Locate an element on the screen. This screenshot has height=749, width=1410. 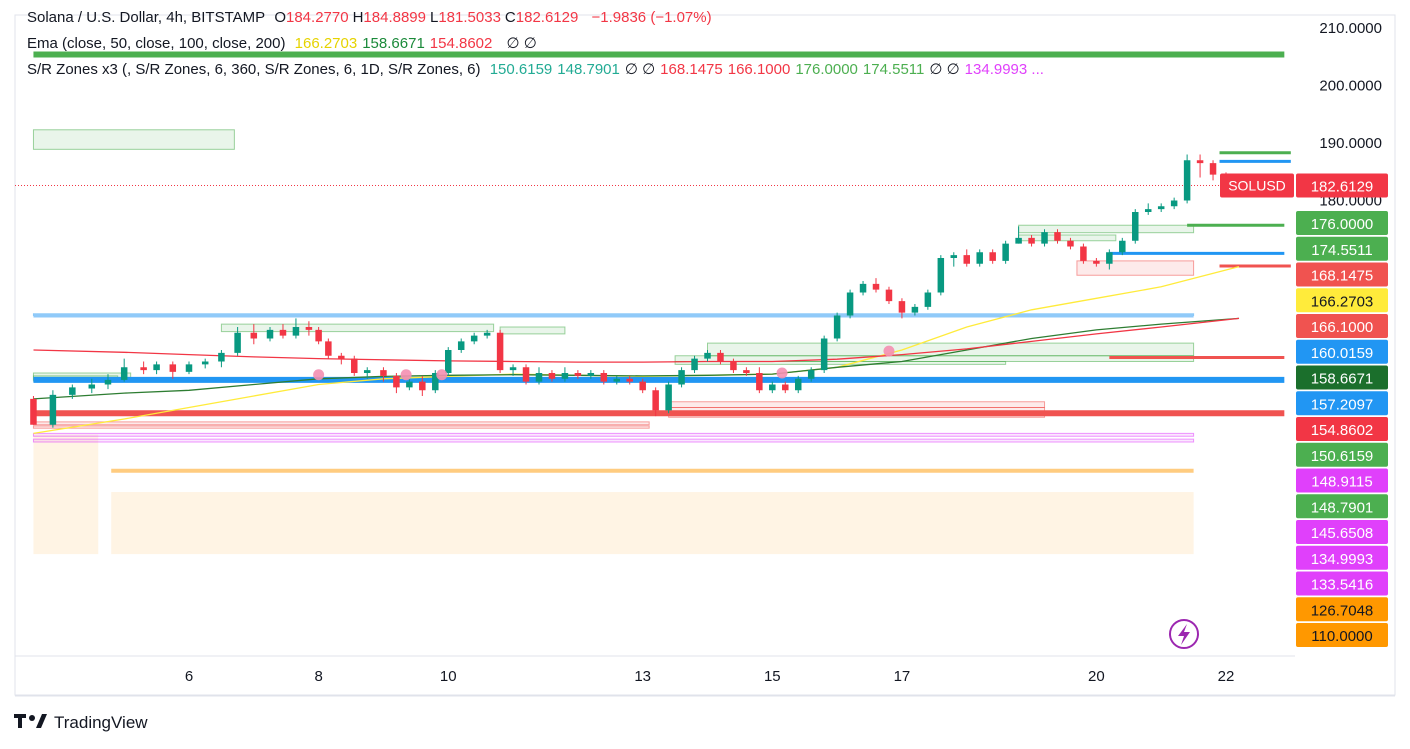
x-tick-label-1: 8 is located at coordinates (318, 676).